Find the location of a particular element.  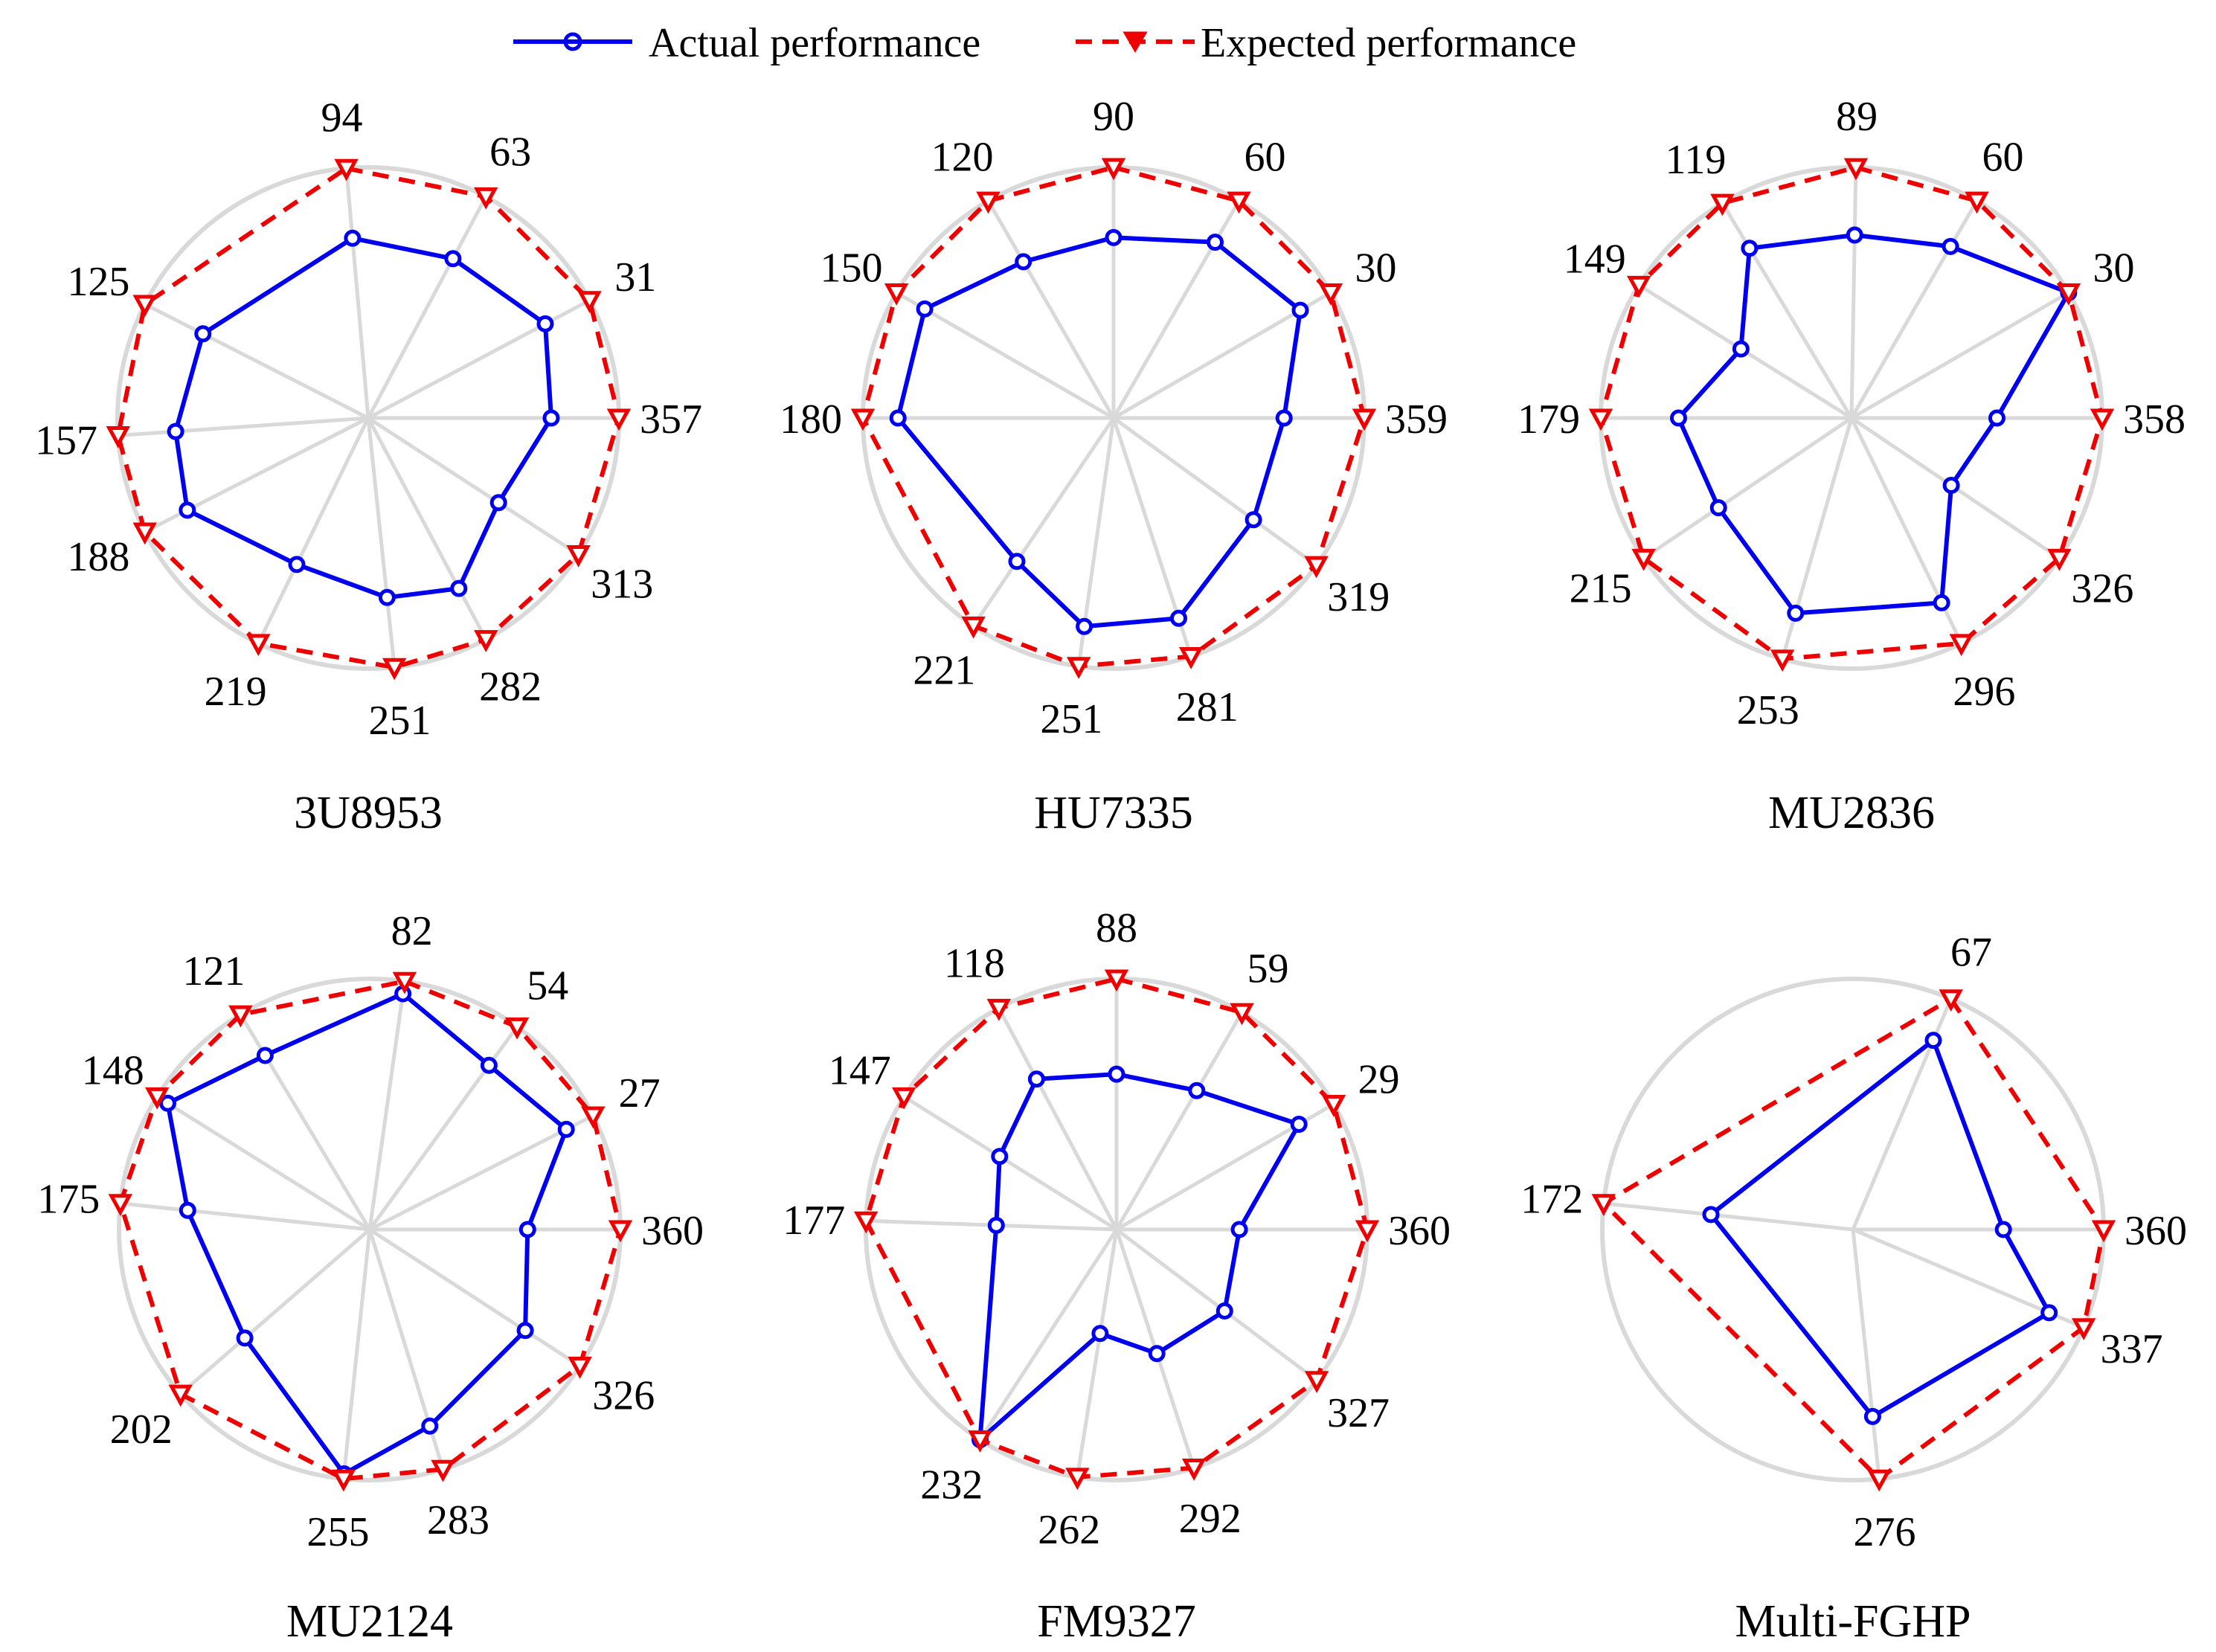

axis-label: 319 is located at coordinates (1359, 597).